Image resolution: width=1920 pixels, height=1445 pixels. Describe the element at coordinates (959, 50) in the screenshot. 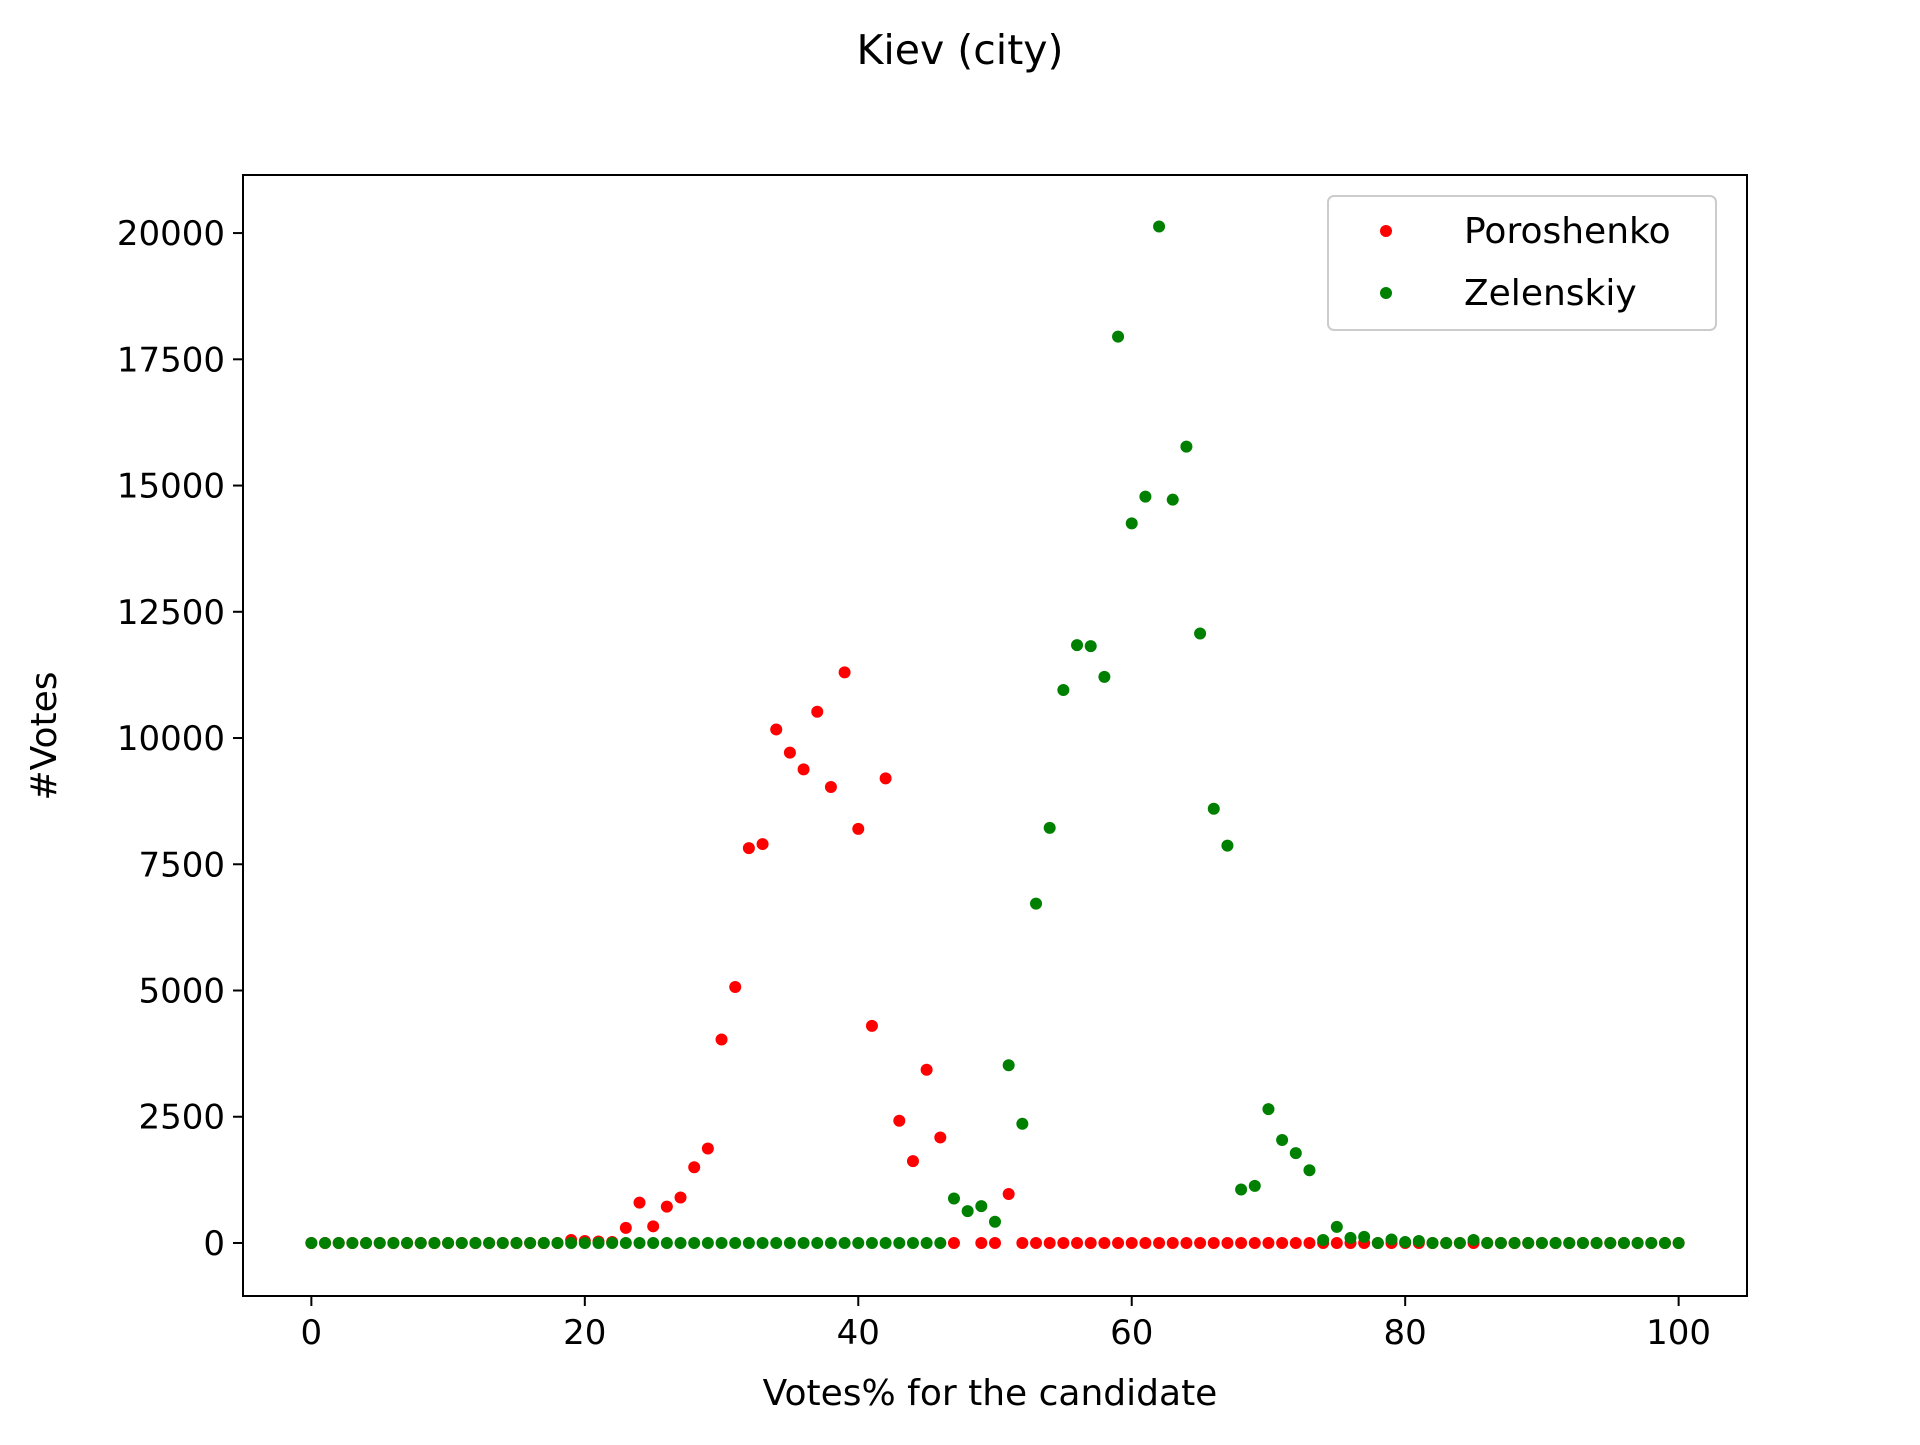

I see `chart-title: Kiev (city)` at that location.